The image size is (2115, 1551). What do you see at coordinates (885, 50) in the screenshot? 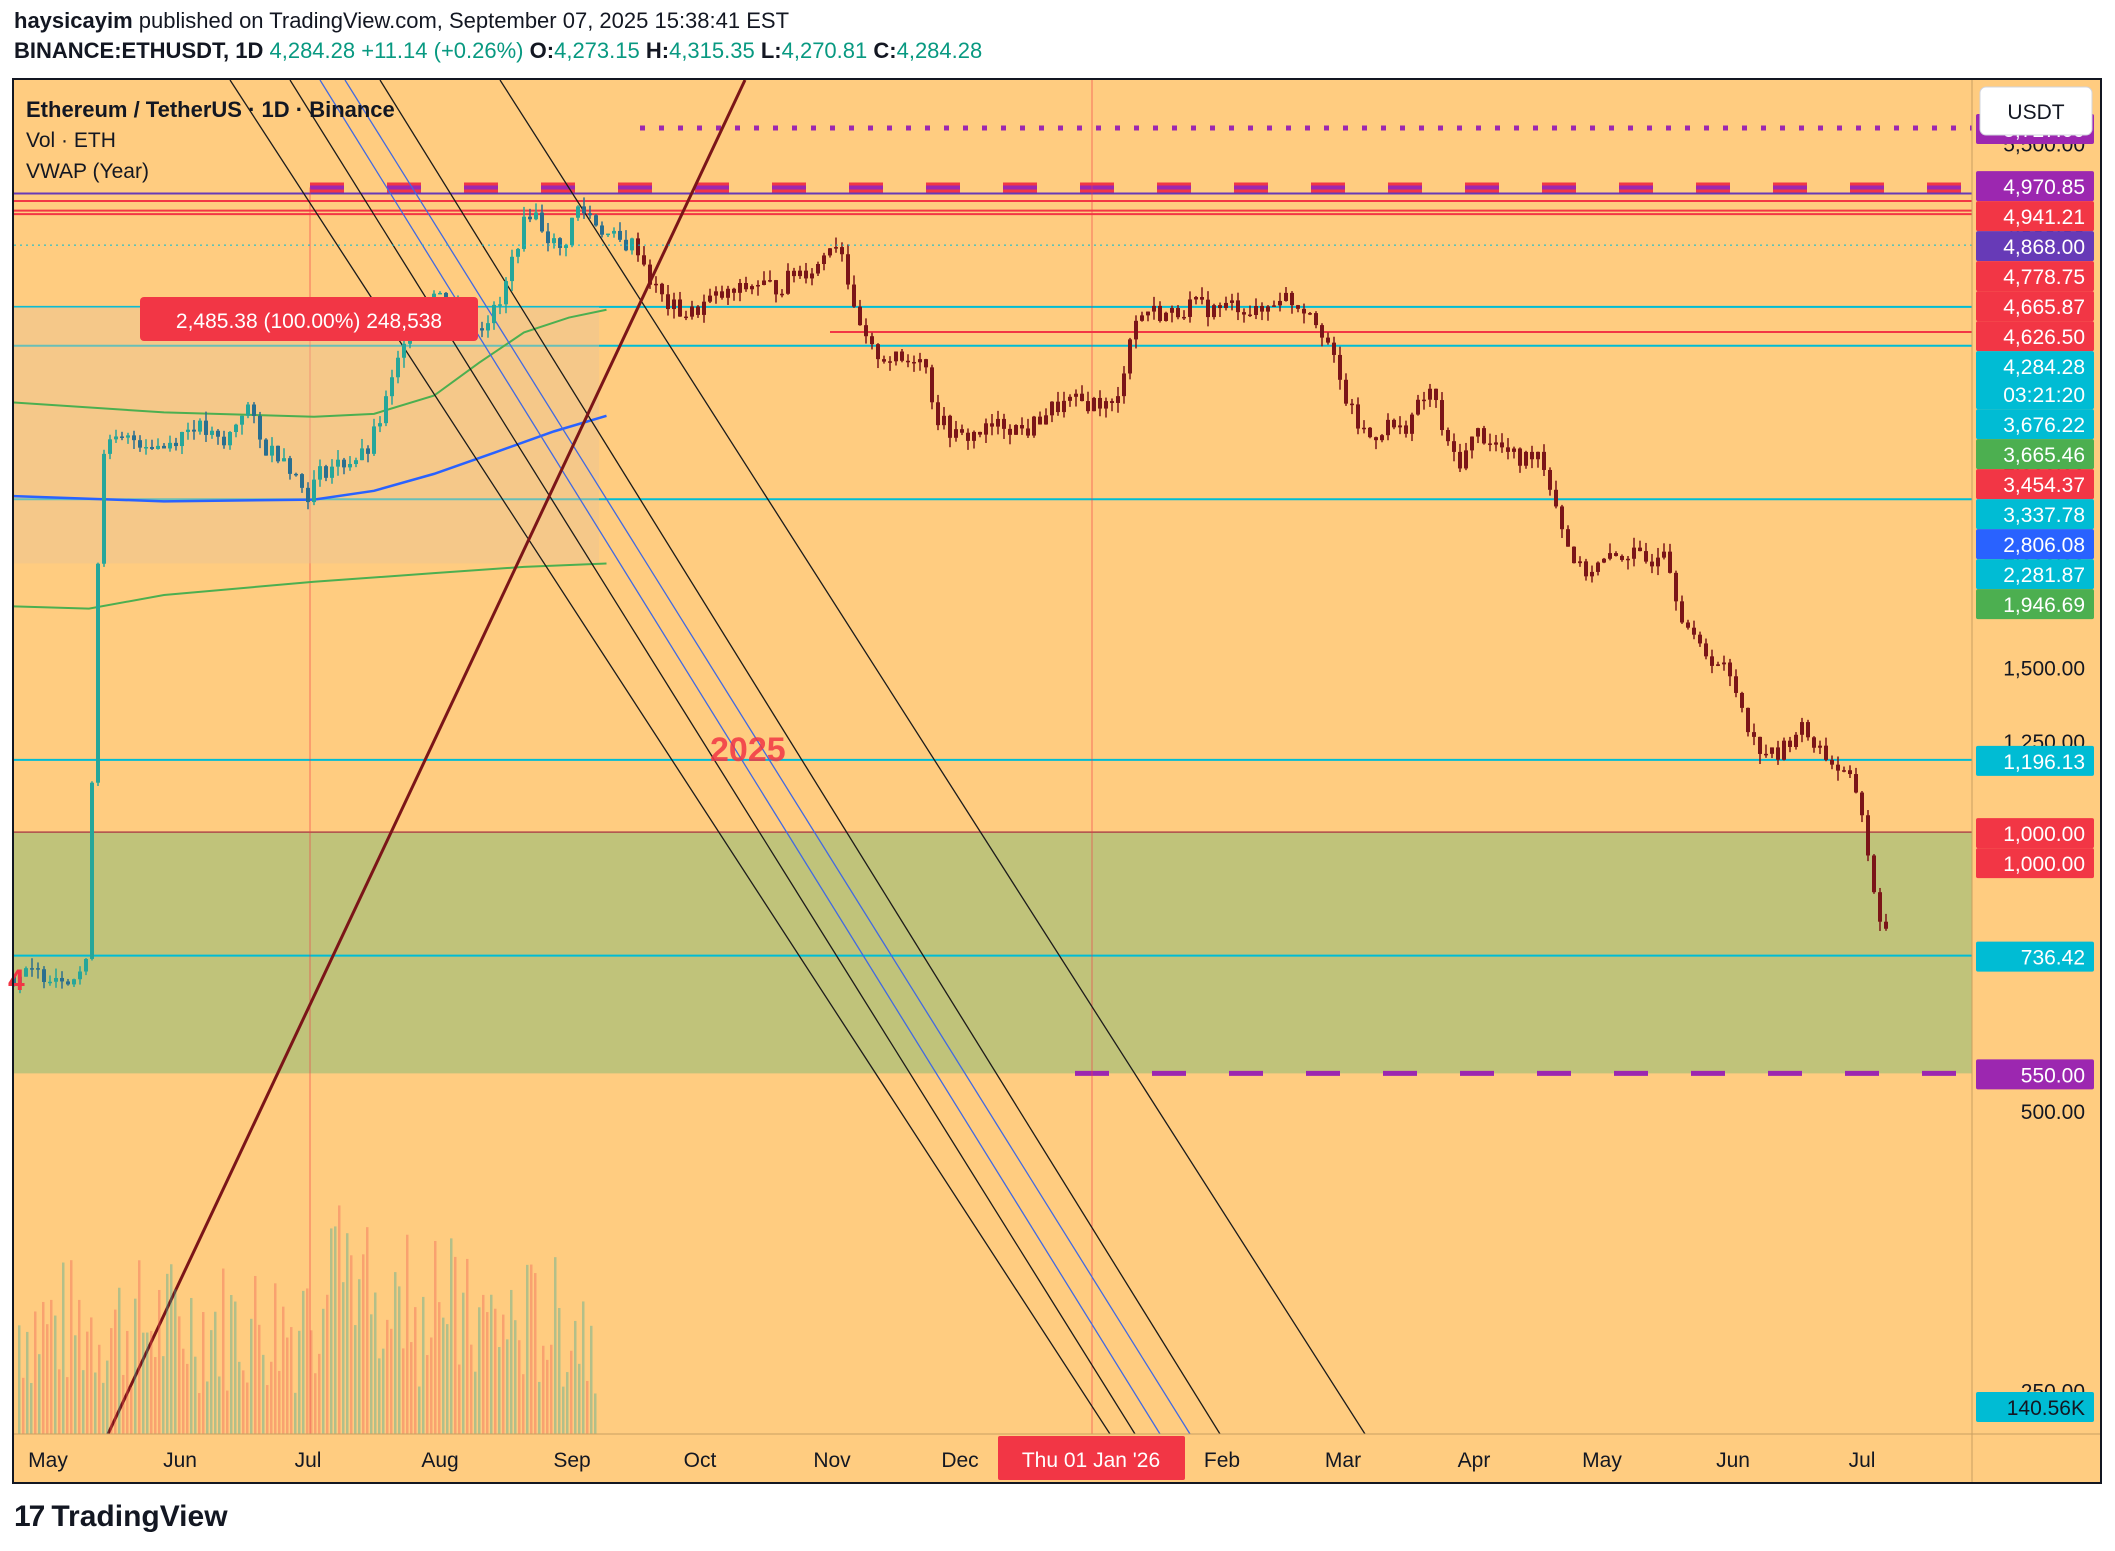
I see `close-label: C:` at bounding box center [885, 50].